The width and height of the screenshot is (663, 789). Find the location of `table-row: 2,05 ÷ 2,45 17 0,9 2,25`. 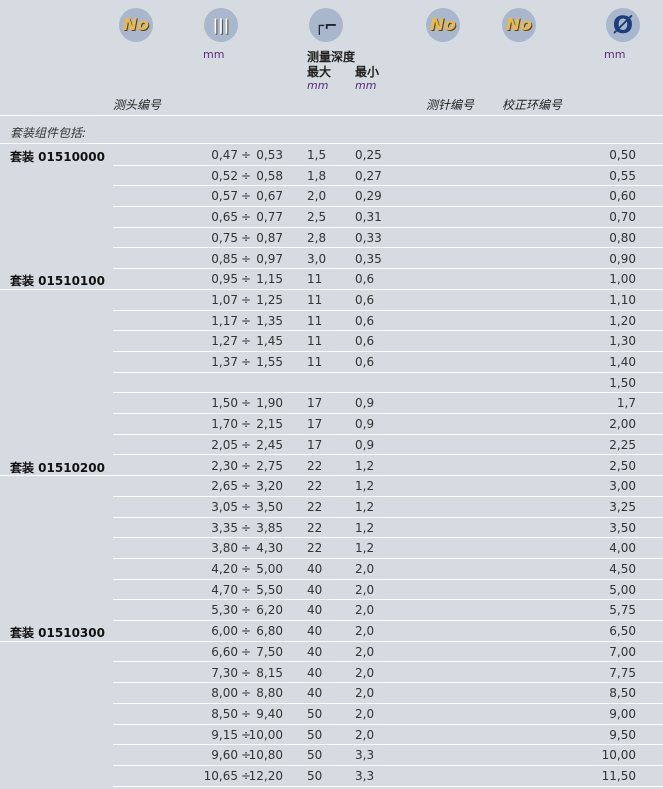

table-row: 2,05 ÷ 2,45 17 0,9 2,25 is located at coordinates (331, 445).